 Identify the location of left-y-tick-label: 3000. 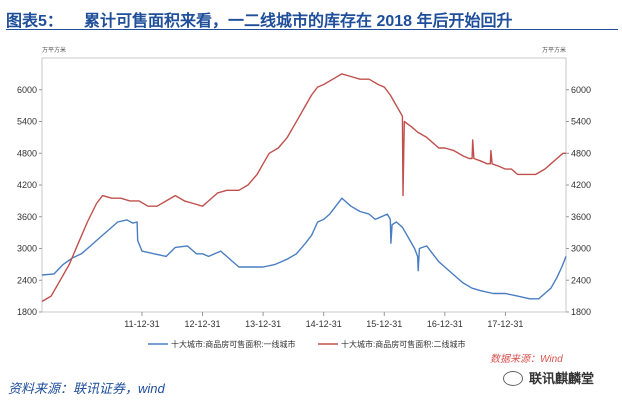
(27, 249).